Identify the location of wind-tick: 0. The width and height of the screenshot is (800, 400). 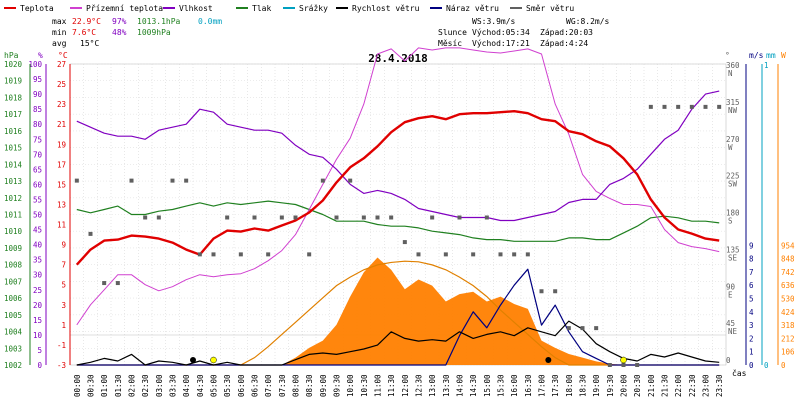
(751, 365).